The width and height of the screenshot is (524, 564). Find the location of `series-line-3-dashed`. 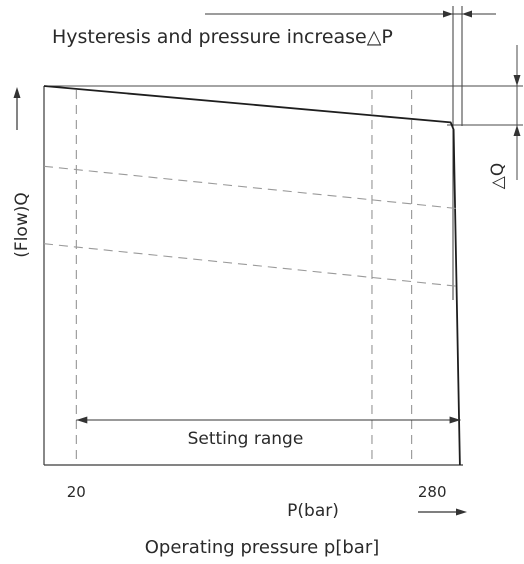

series-line-3-dashed is located at coordinates (249, 265).